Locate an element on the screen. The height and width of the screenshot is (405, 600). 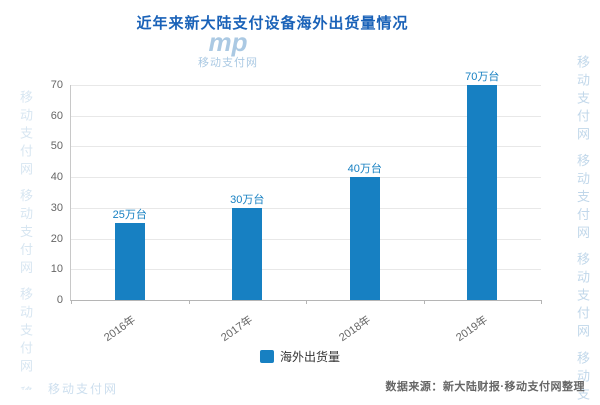
x-axis-category-label: 2017年 is located at coordinates (237, 329).